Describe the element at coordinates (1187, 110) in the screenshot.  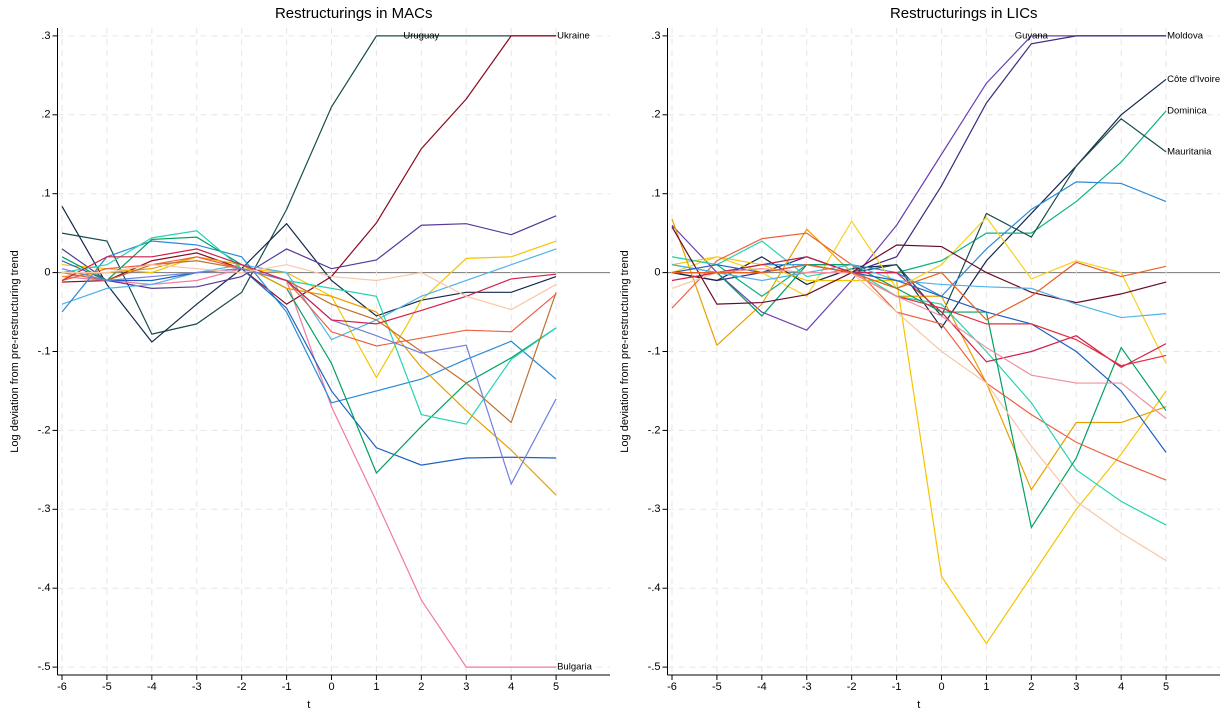
I see `series-label: Dominica` at that location.